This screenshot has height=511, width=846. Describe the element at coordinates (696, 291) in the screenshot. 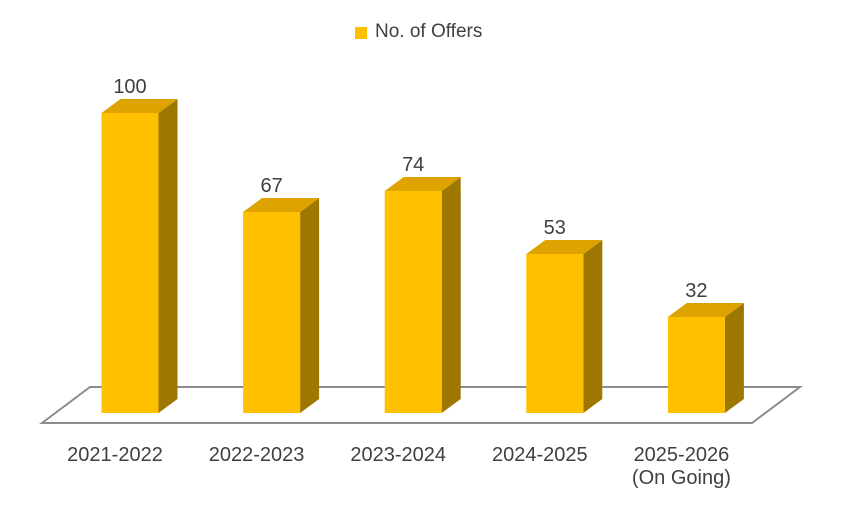

I see `bar-value-label: 32` at that location.